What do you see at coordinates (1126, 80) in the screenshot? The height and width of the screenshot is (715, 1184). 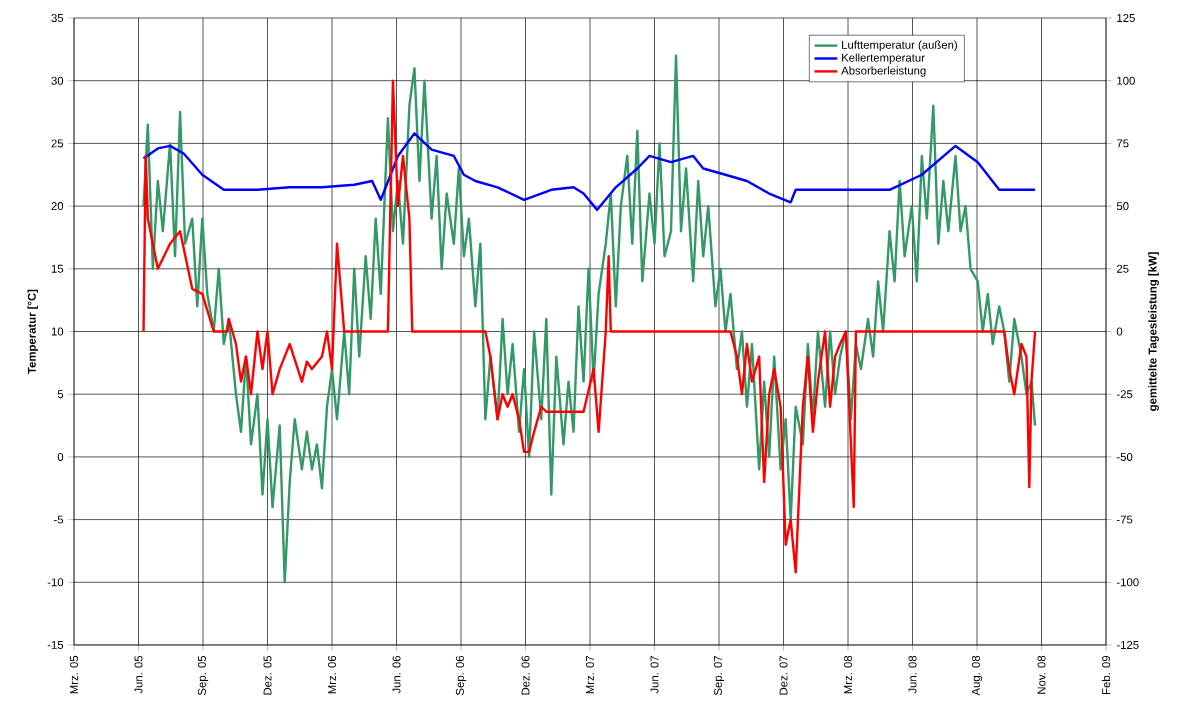 I see `y2-tick-label: 100` at bounding box center [1126, 80].